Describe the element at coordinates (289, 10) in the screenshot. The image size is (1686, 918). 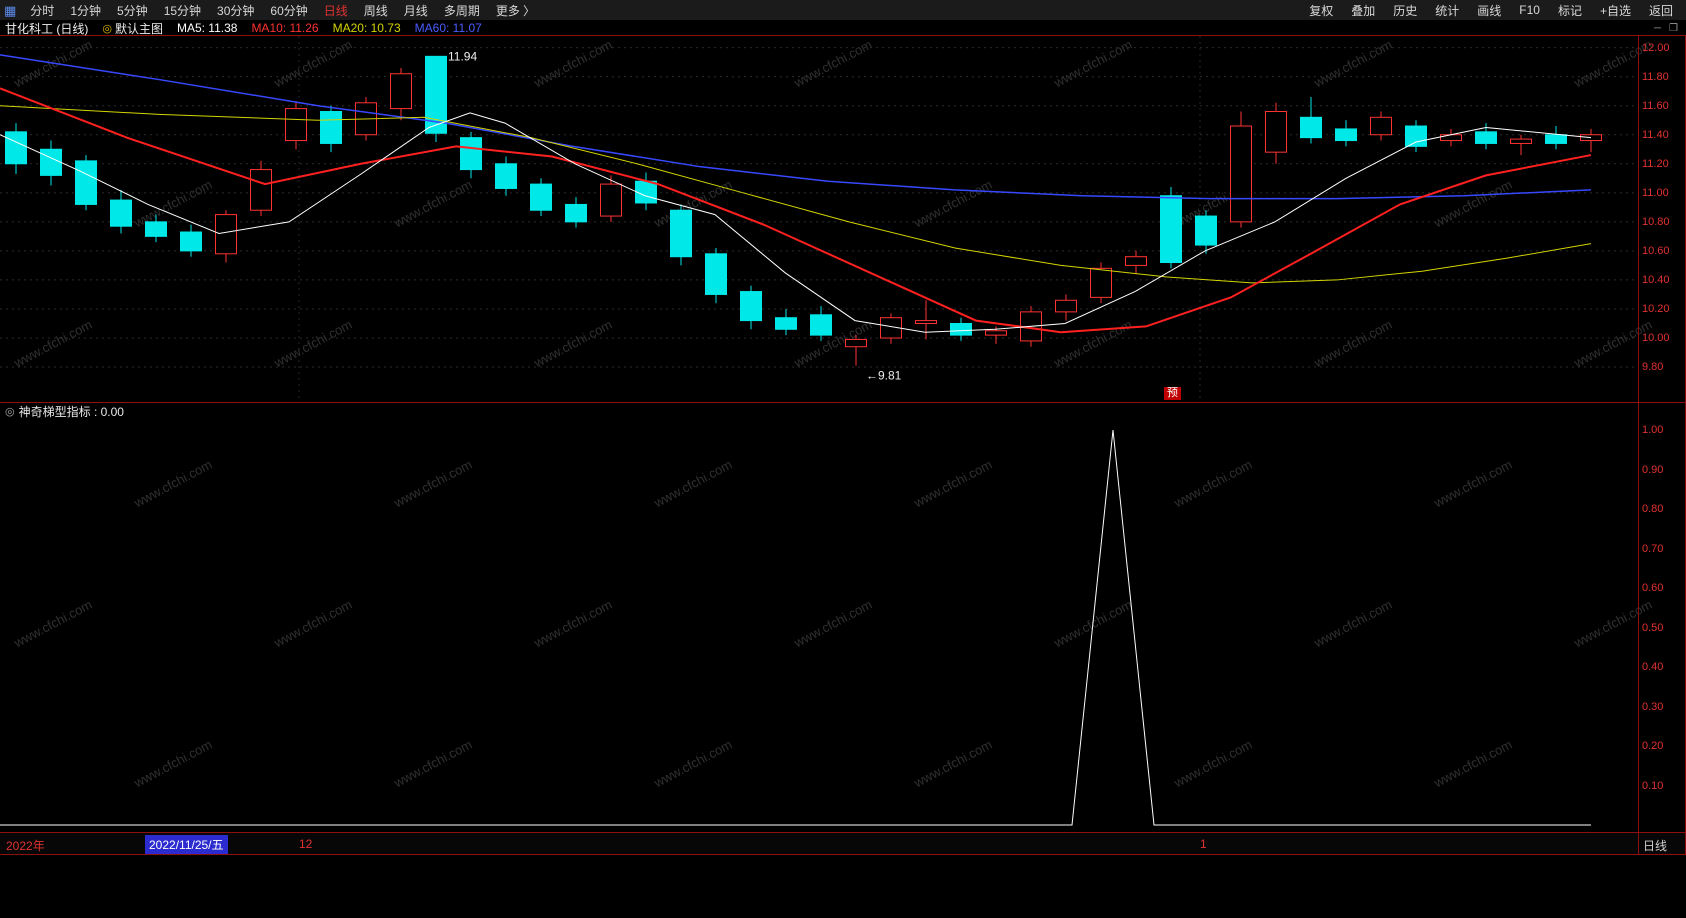
I see `timeframe-item: 60分钟` at that location.